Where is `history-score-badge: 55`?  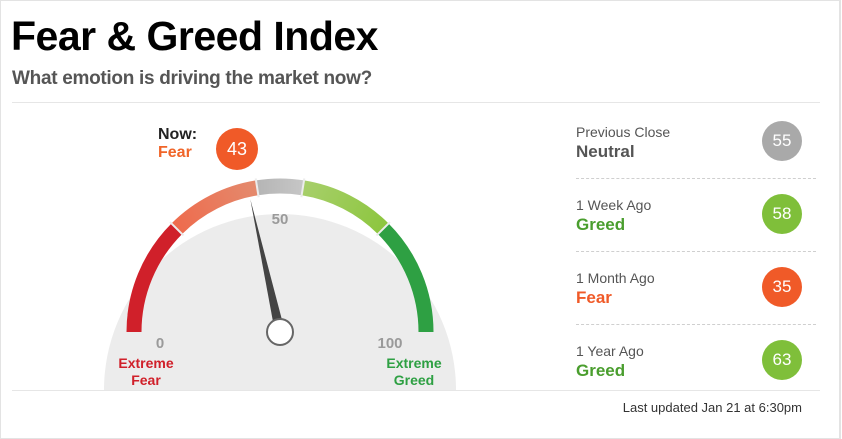
history-score-badge: 55 is located at coordinates (782, 141).